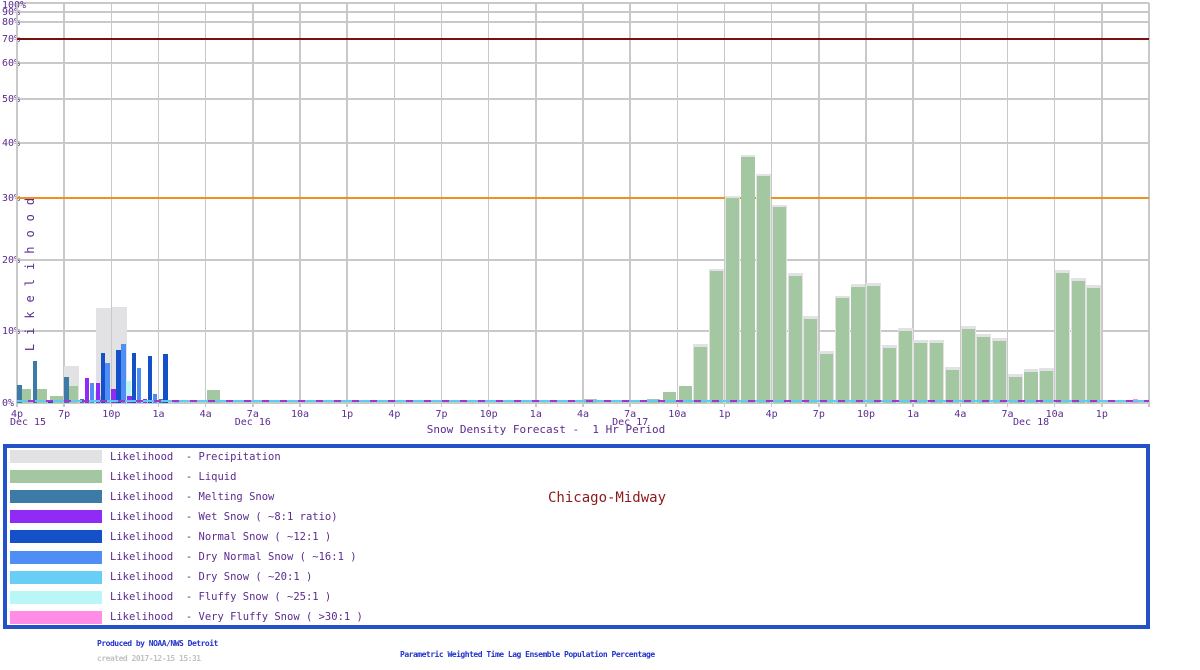  What do you see at coordinates (173, 476) in the screenshot?
I see `legend-label-liquid: Likelihood - Liquid` at bounding box center [173, 476].